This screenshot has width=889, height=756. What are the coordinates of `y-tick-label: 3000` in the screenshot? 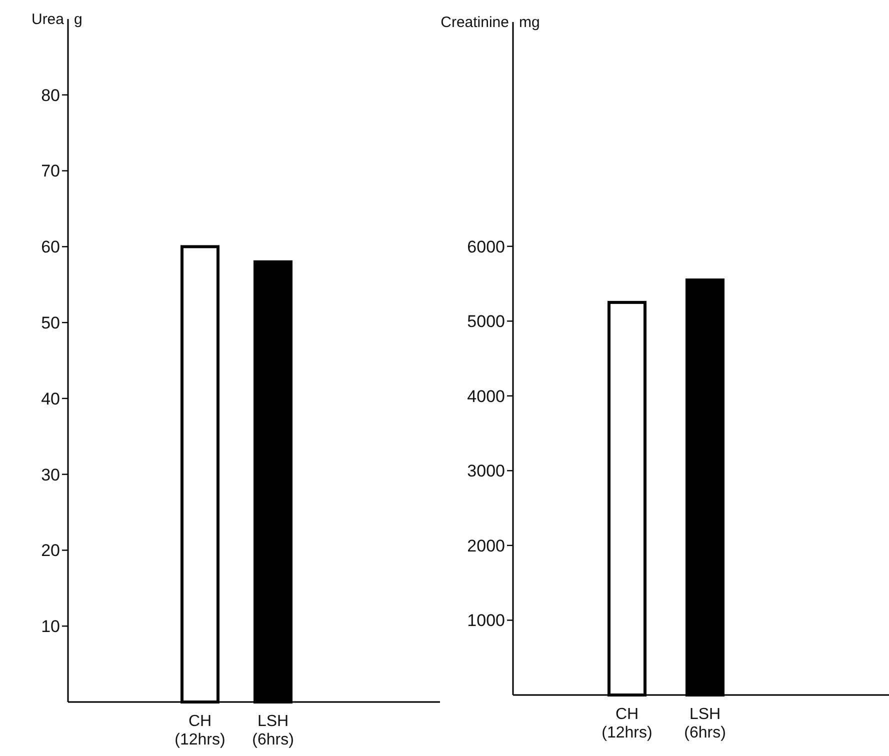 It's located at (486, 471).